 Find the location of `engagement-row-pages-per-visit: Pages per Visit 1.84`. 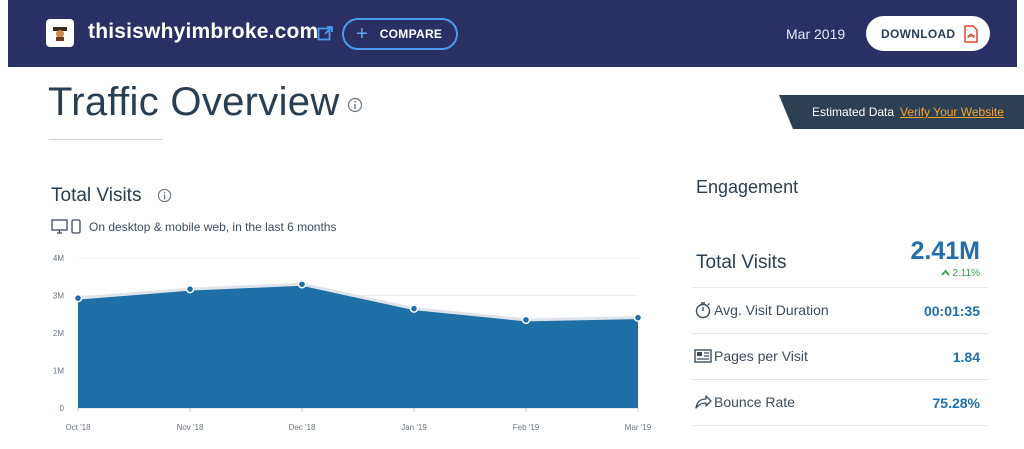

engagement-row-pages-per-visit: Pages per Visit 1.84 is located at coordinates (840, 356).